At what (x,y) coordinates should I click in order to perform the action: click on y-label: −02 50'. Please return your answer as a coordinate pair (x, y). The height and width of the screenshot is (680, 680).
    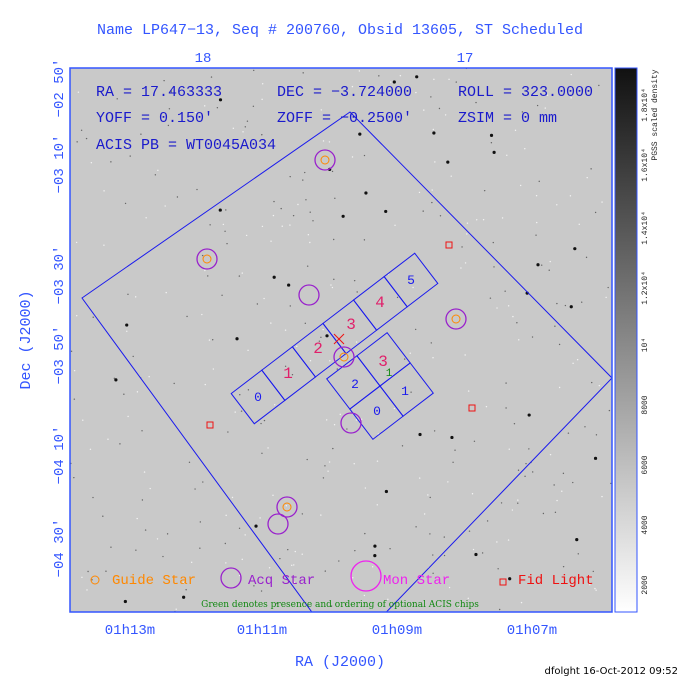
    Looking at the image, I should click on (60, 88).